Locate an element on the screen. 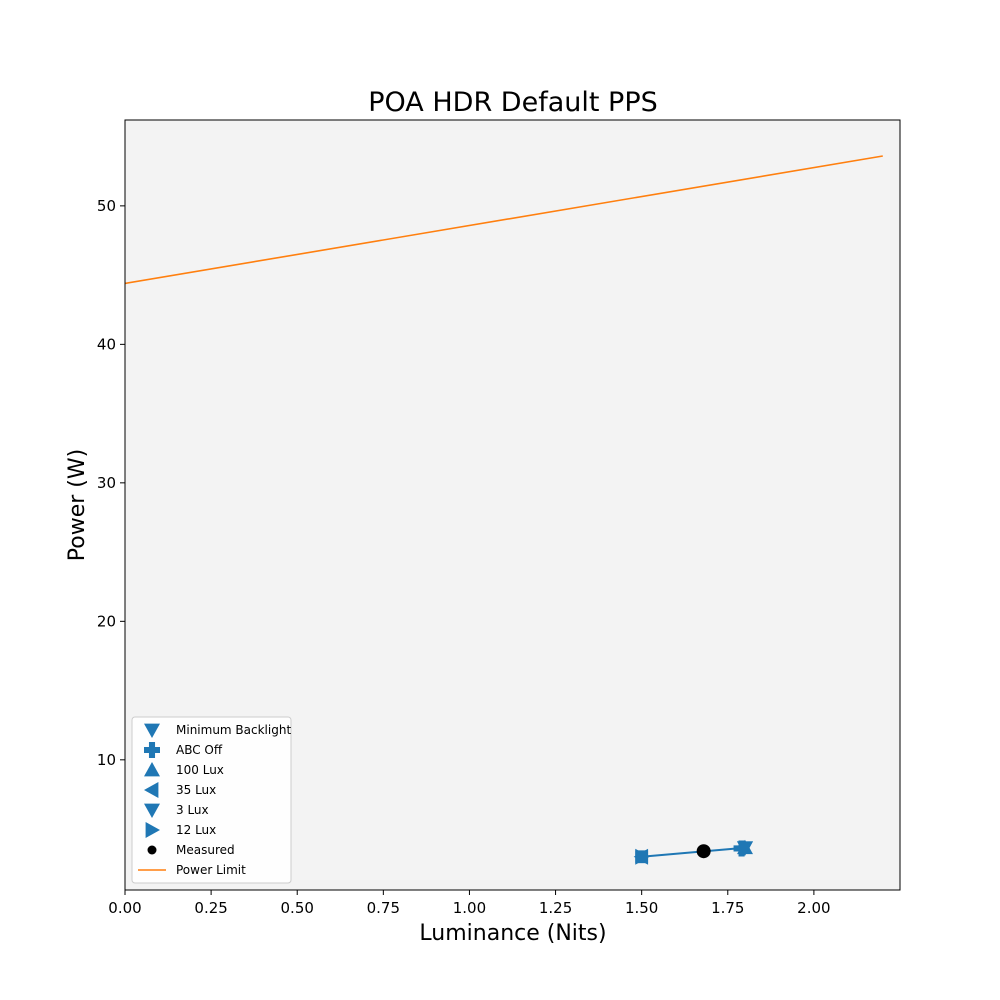  legend-swatch-3-lux is located at coordinates (152, 810).